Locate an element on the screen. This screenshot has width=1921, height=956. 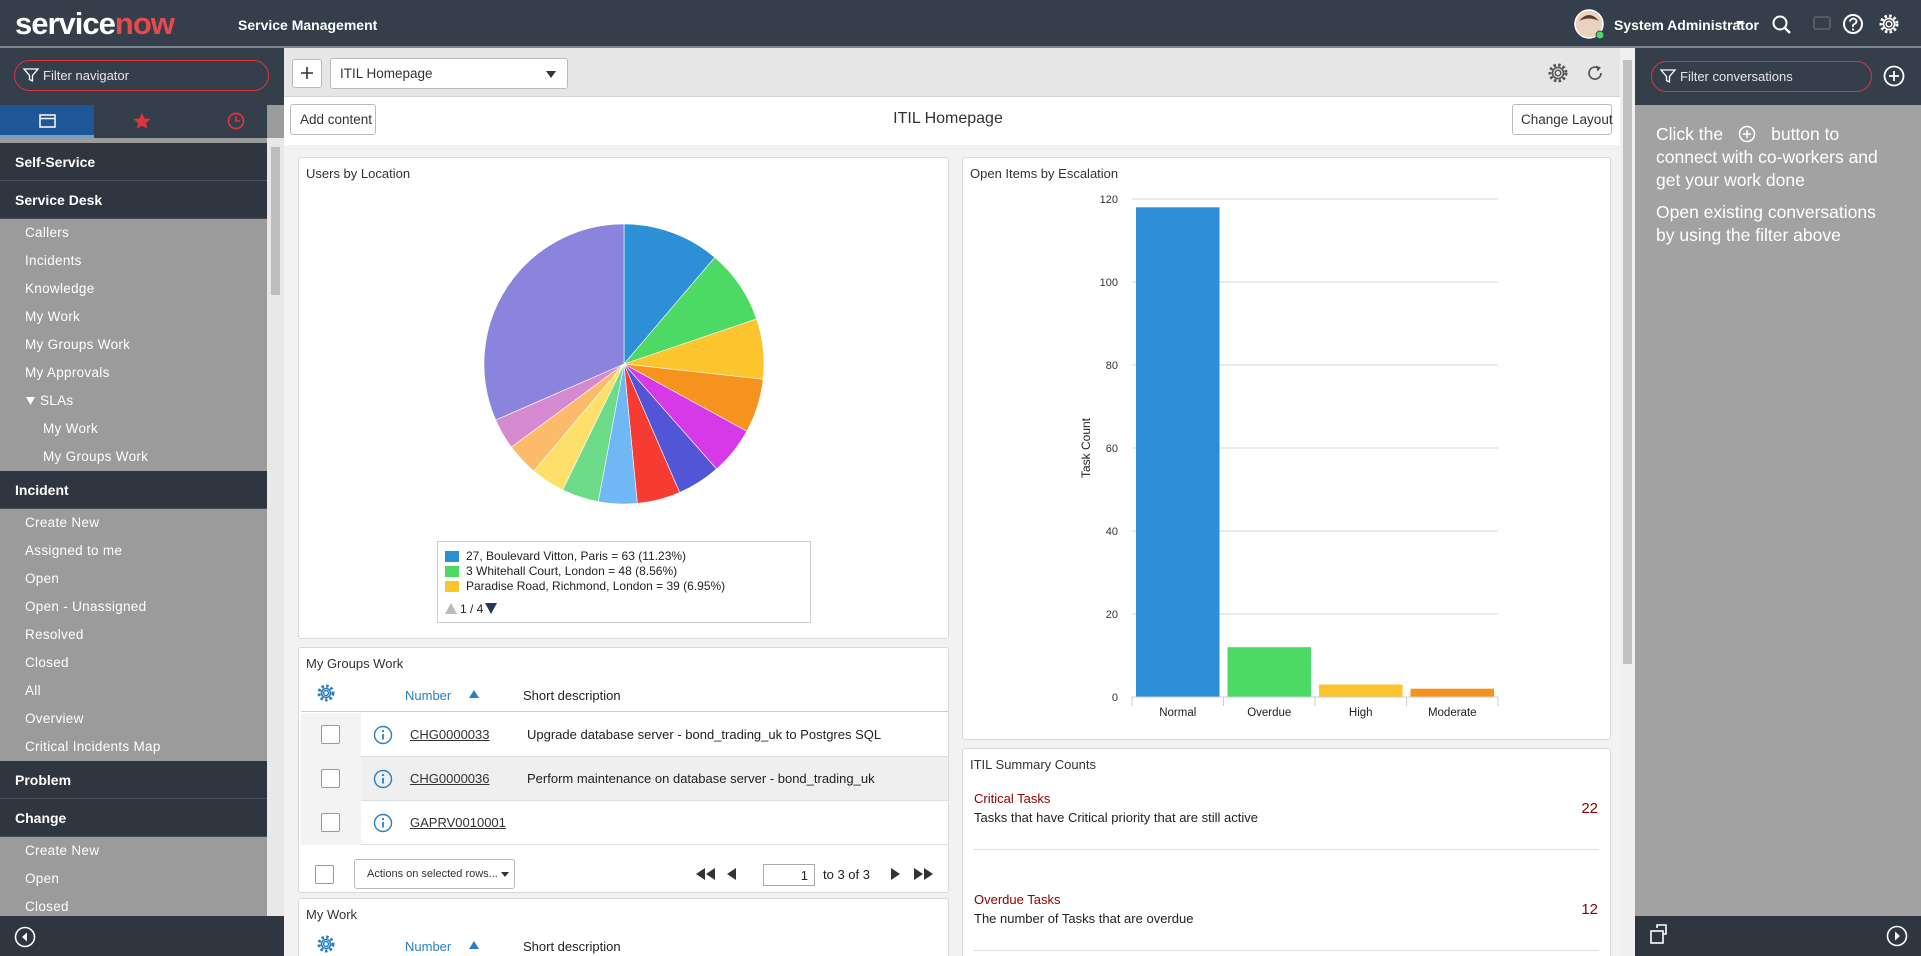
summary-count: 12 is located at coordinates (1589, 909).